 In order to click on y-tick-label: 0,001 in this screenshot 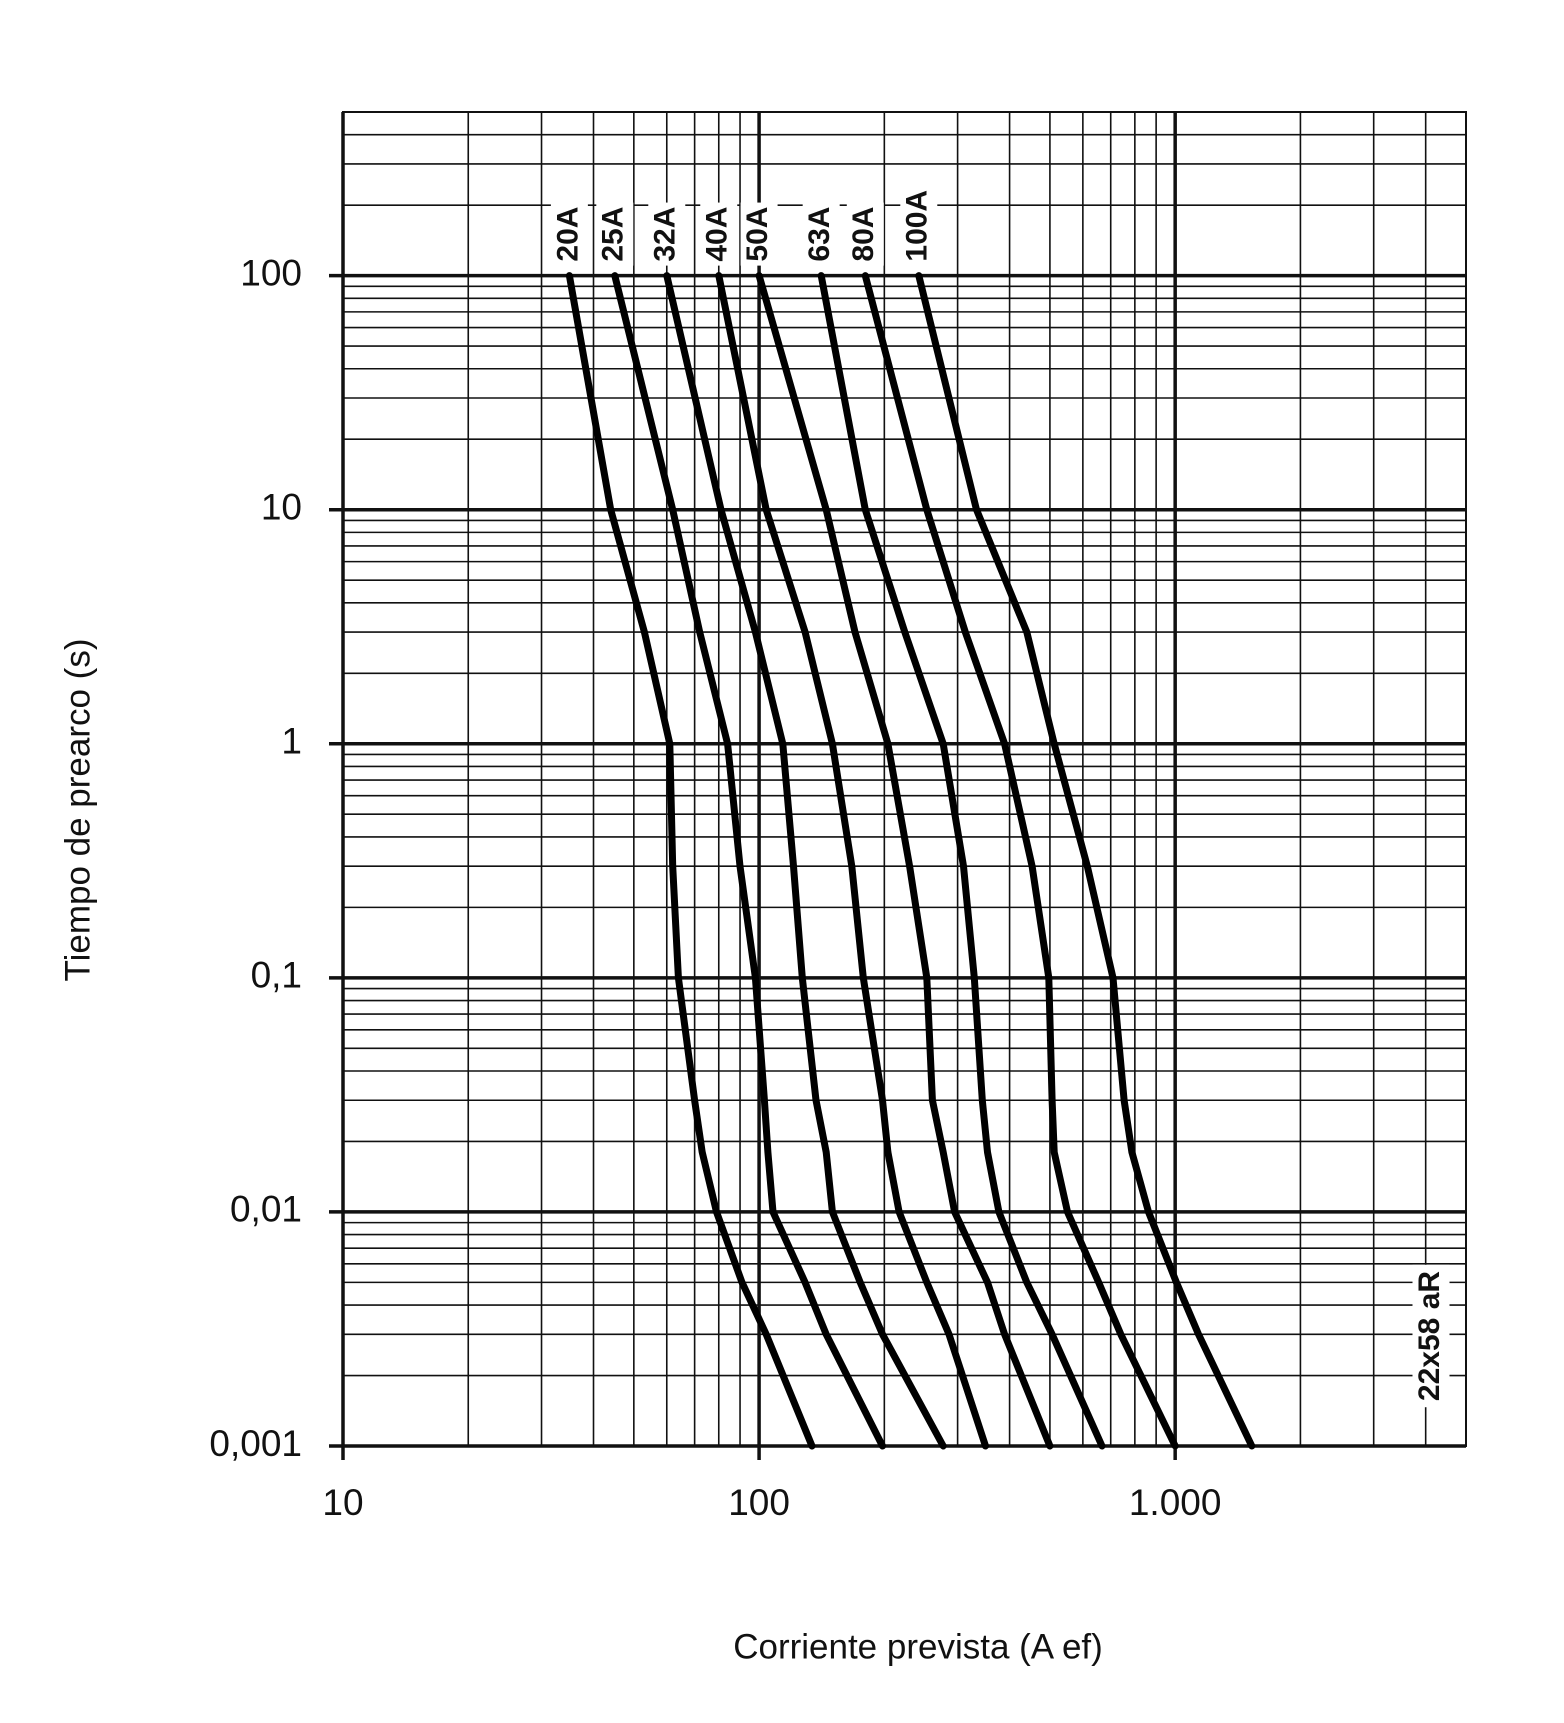, I will do `click(255, 1443)`.